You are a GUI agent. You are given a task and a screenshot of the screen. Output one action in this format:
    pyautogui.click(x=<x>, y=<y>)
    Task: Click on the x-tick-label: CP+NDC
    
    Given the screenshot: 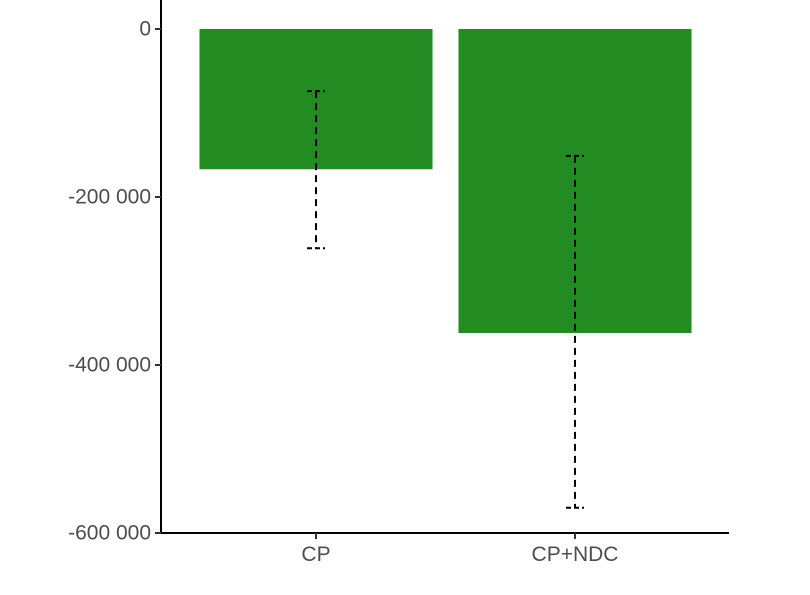 What is the action you would take?
    pyautogui.click(x=575, y=554)
    